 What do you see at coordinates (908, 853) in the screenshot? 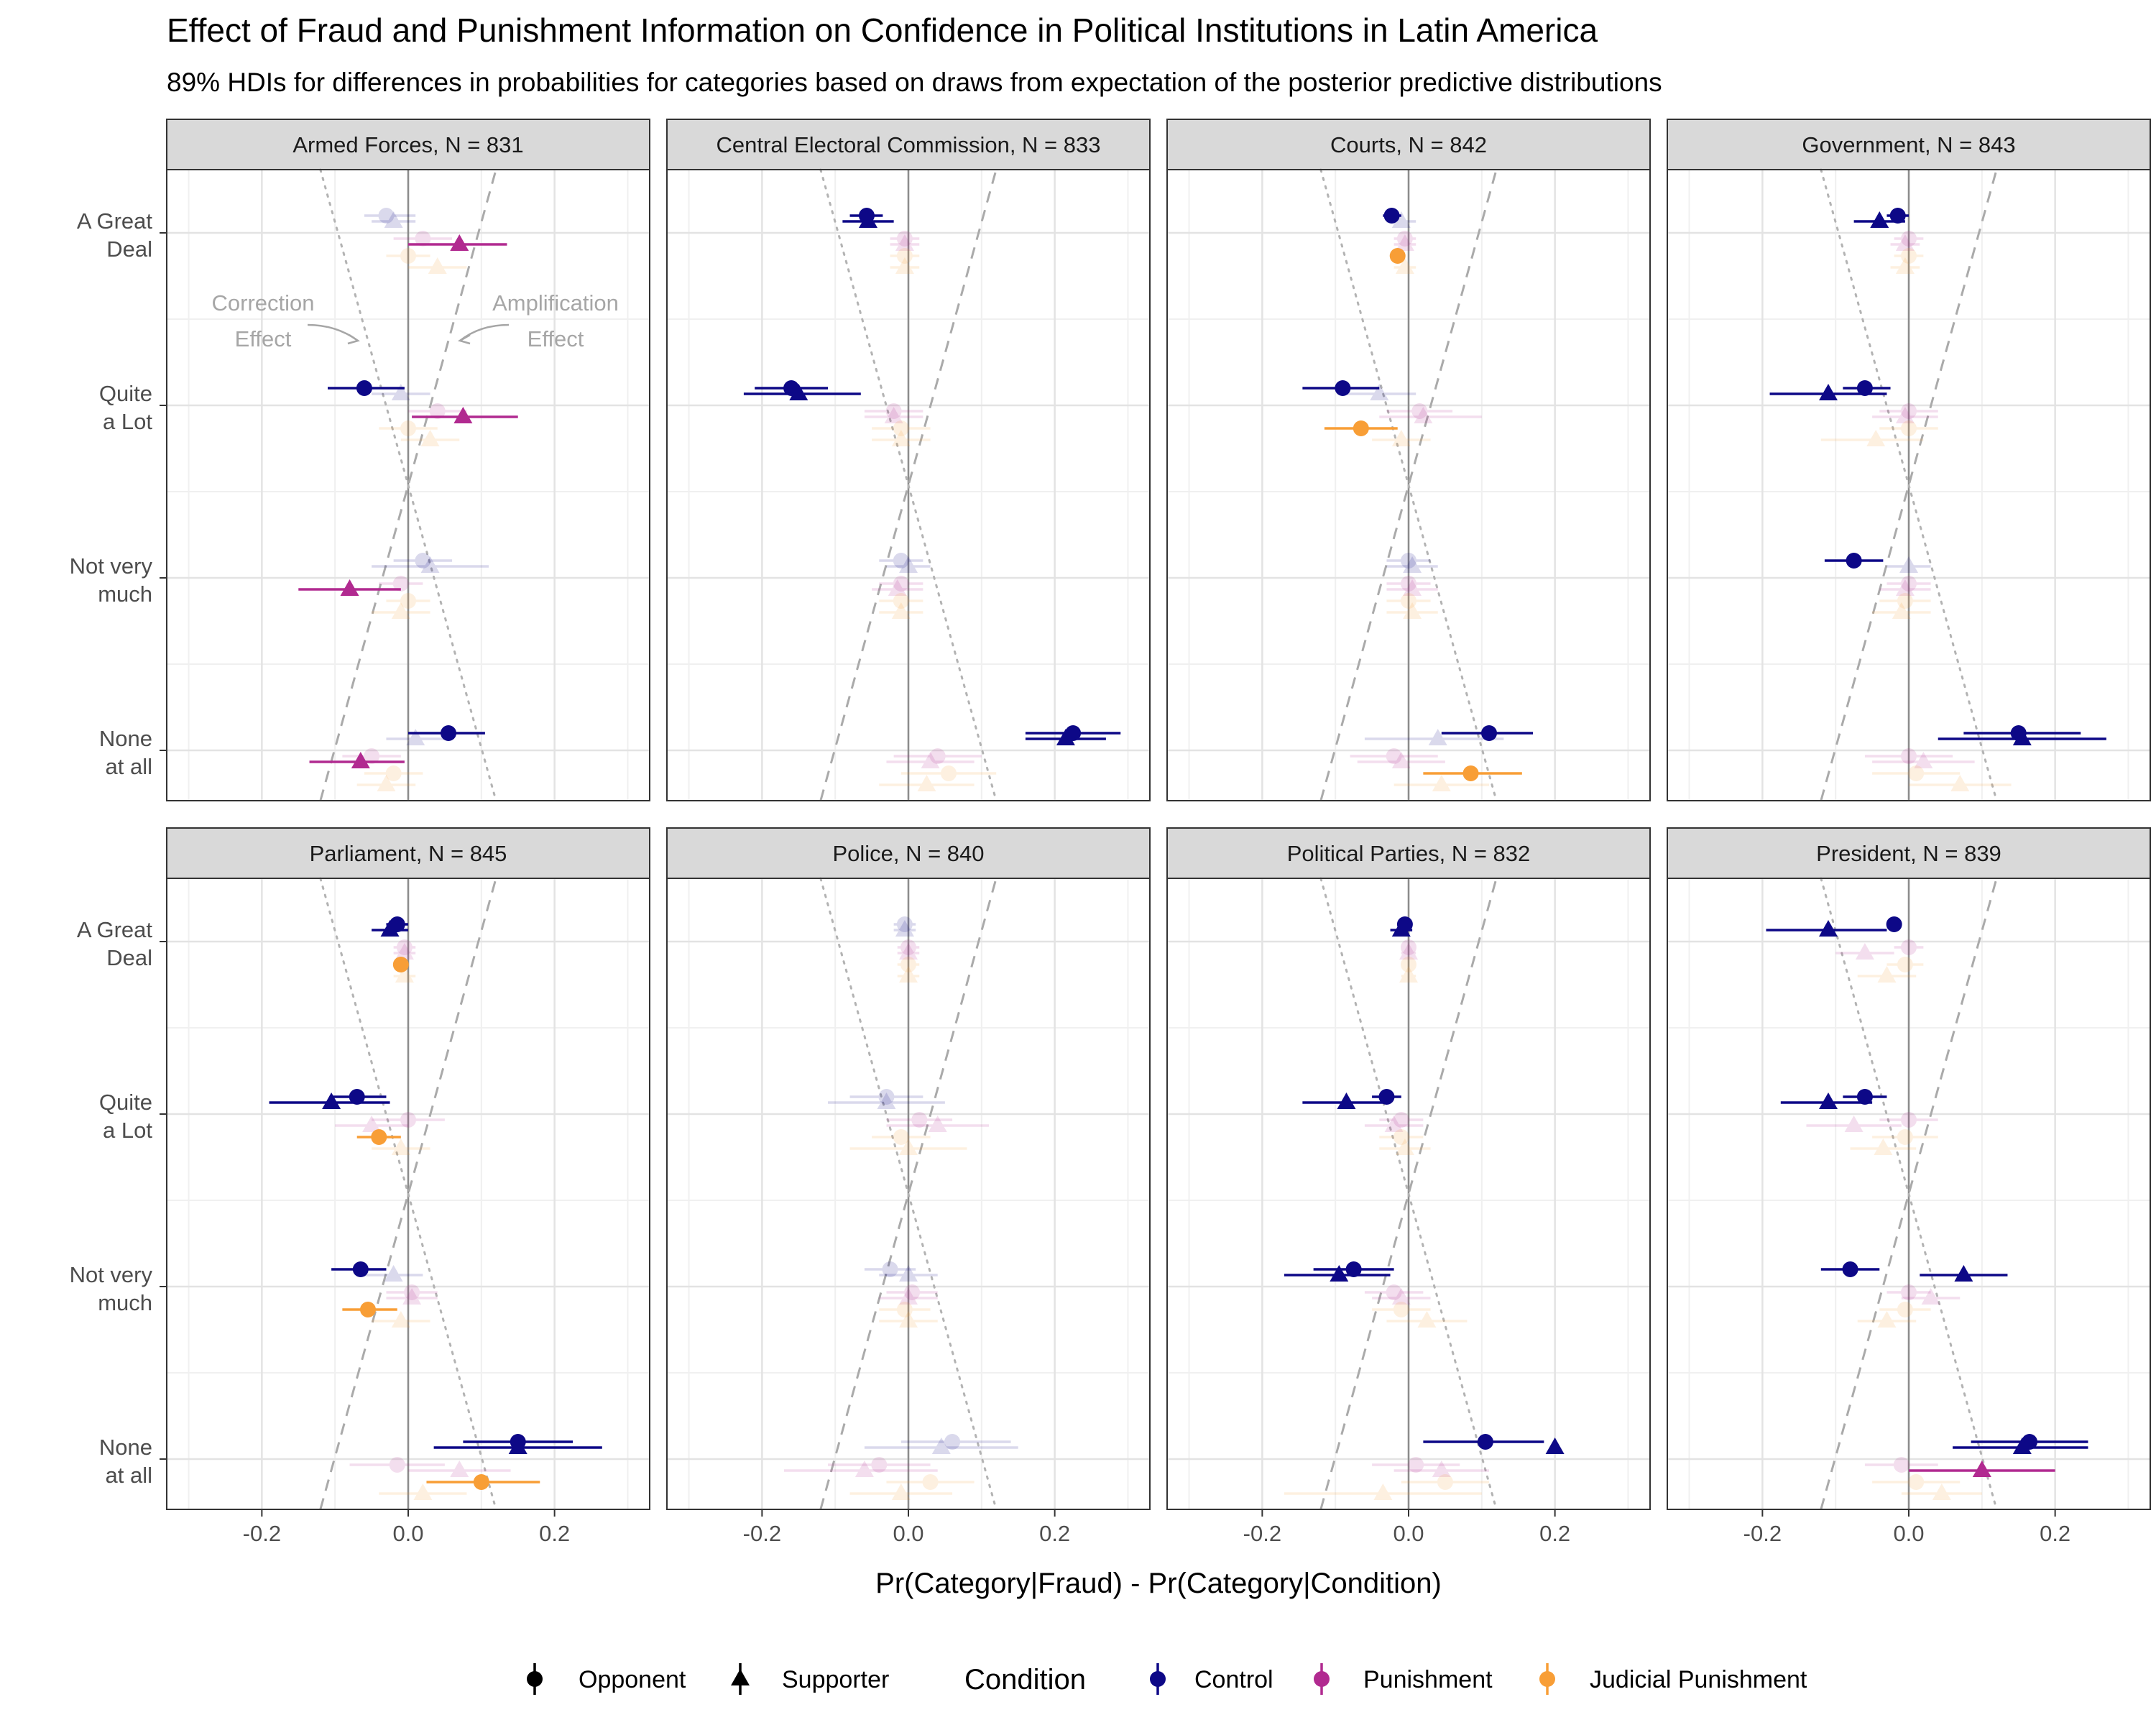
I see `facet-strip` at bounding box center [908, 853].